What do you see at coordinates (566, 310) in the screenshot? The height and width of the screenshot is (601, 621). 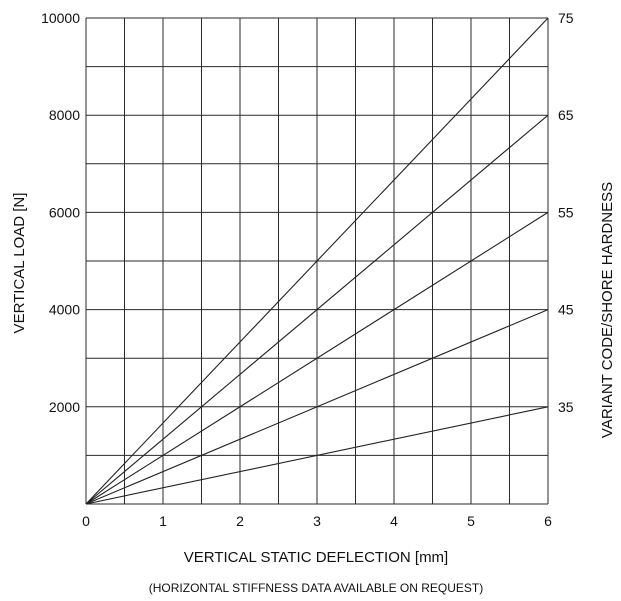 I see `series-label-45: 45` at bounding box center [566, 310].